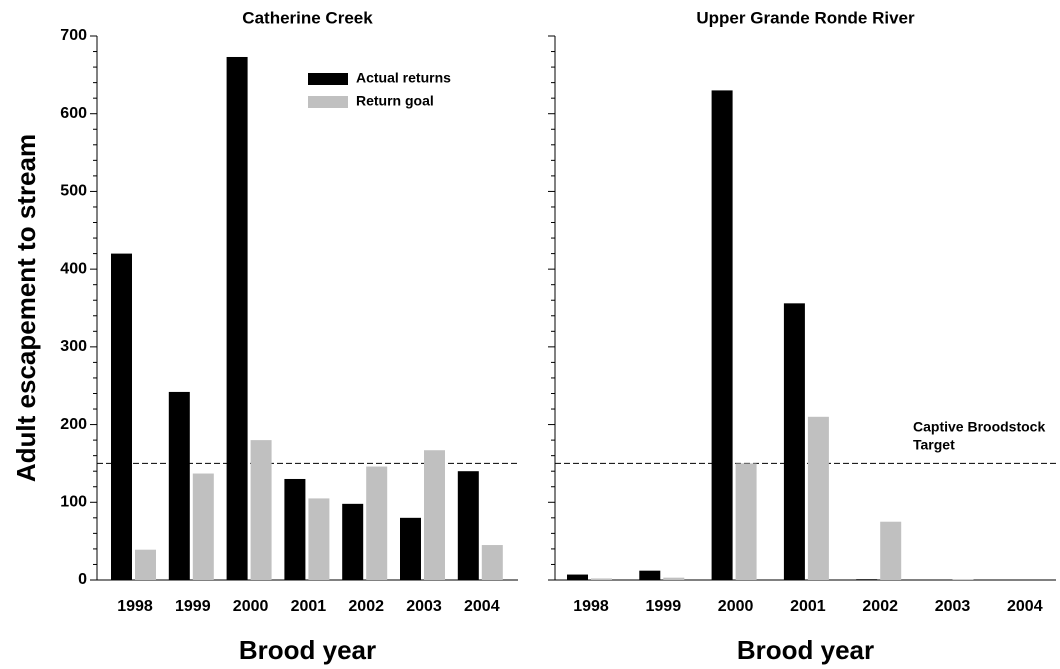  What do you see at coordinates (307, 17) in the screenshot?
I see `panel-title: Catherine Creek` at bounding box center [307, 17].